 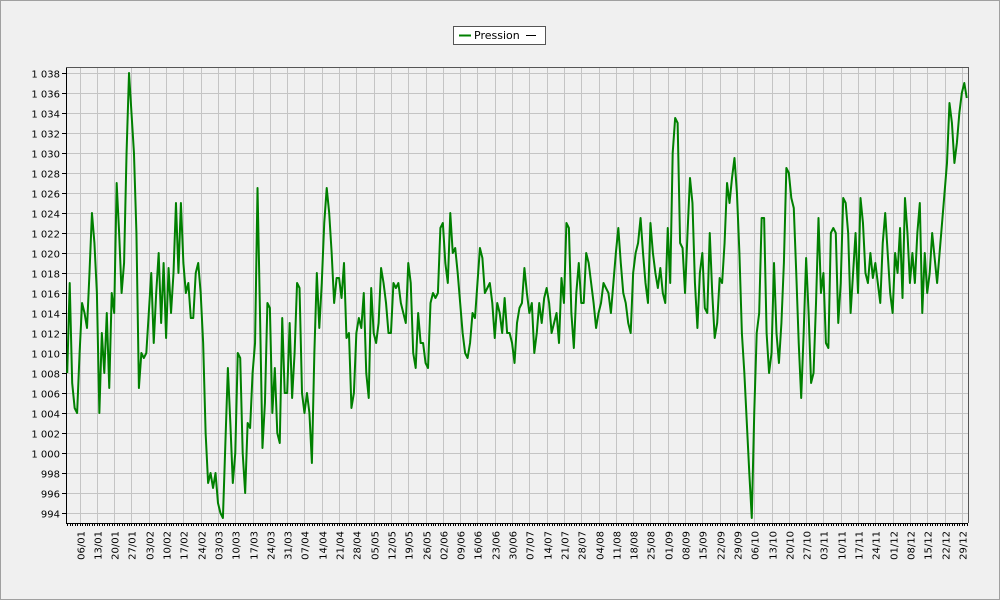 I want to click on x-tick-label: 10/03, so click(x=237, y=545).